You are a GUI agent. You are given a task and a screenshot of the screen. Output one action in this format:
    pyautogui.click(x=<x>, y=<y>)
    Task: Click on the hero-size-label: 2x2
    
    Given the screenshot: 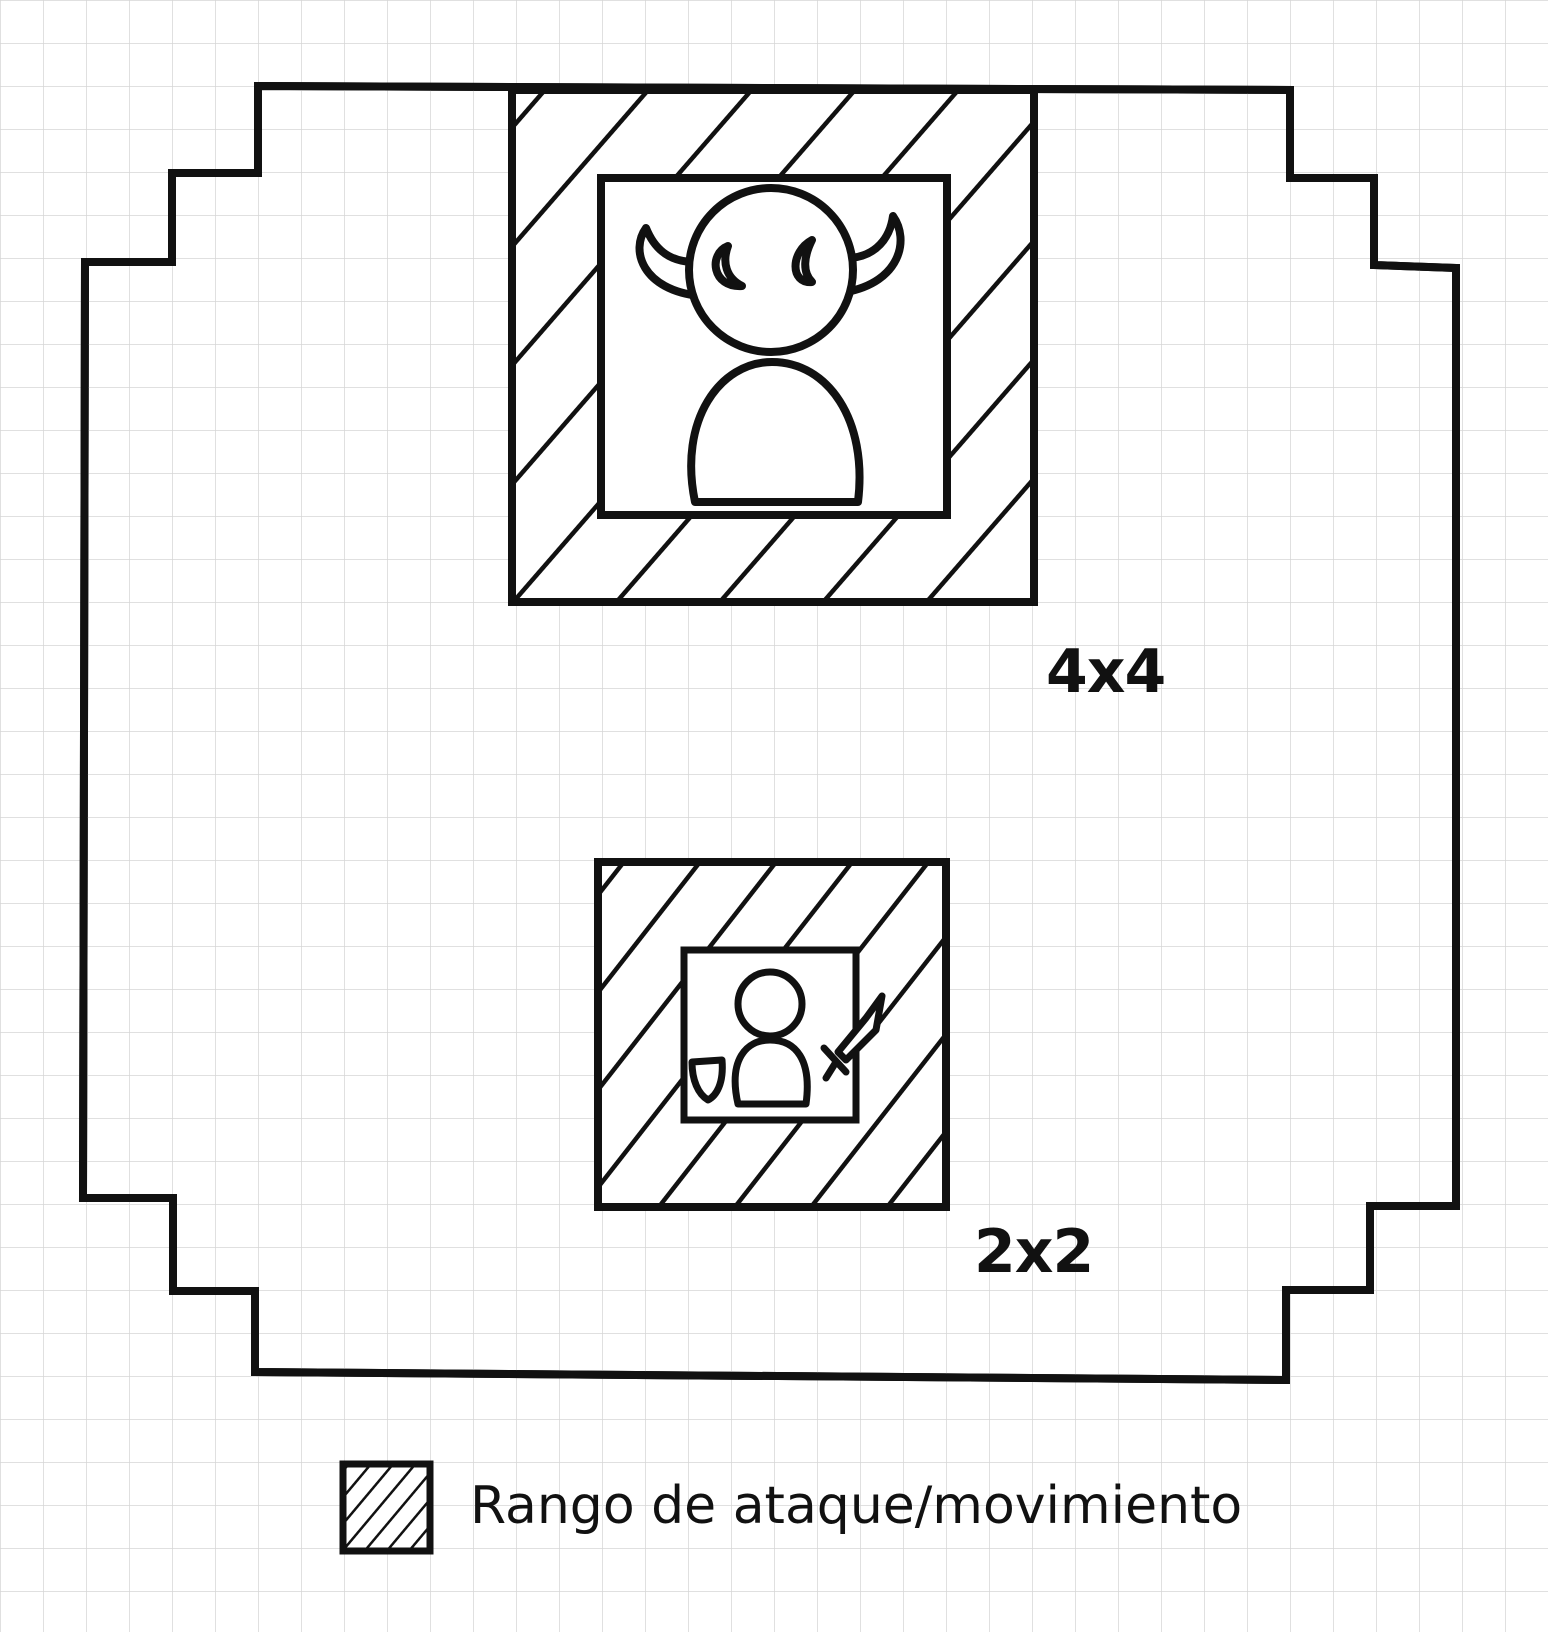 What is the action you would take?
    pyautogui.click(x=1034, y=1252)
    